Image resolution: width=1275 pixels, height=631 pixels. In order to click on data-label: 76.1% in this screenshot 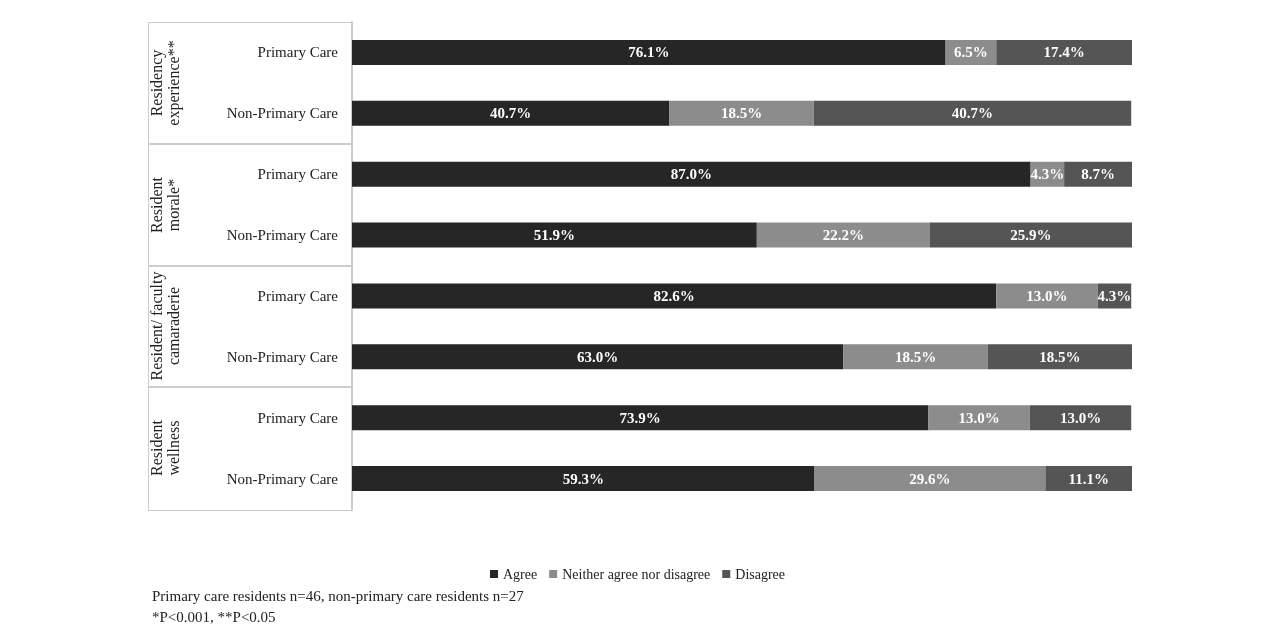, I will do `click(649, 52)`.